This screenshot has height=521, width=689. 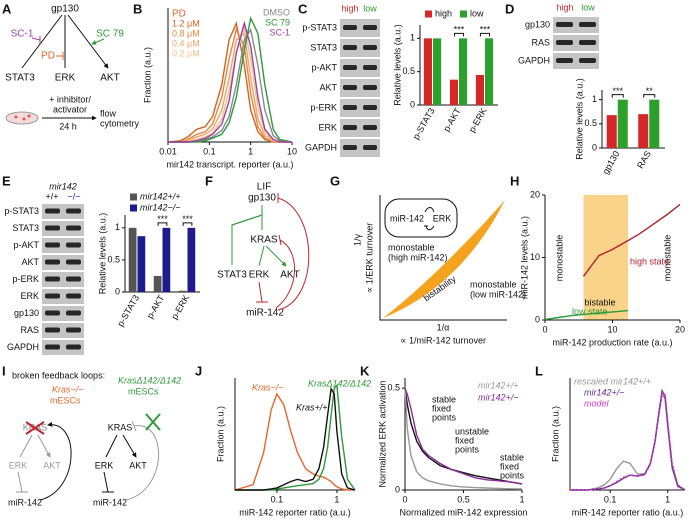 I want to click on series-label: 0.2 μM, so click(x=186, y=53).